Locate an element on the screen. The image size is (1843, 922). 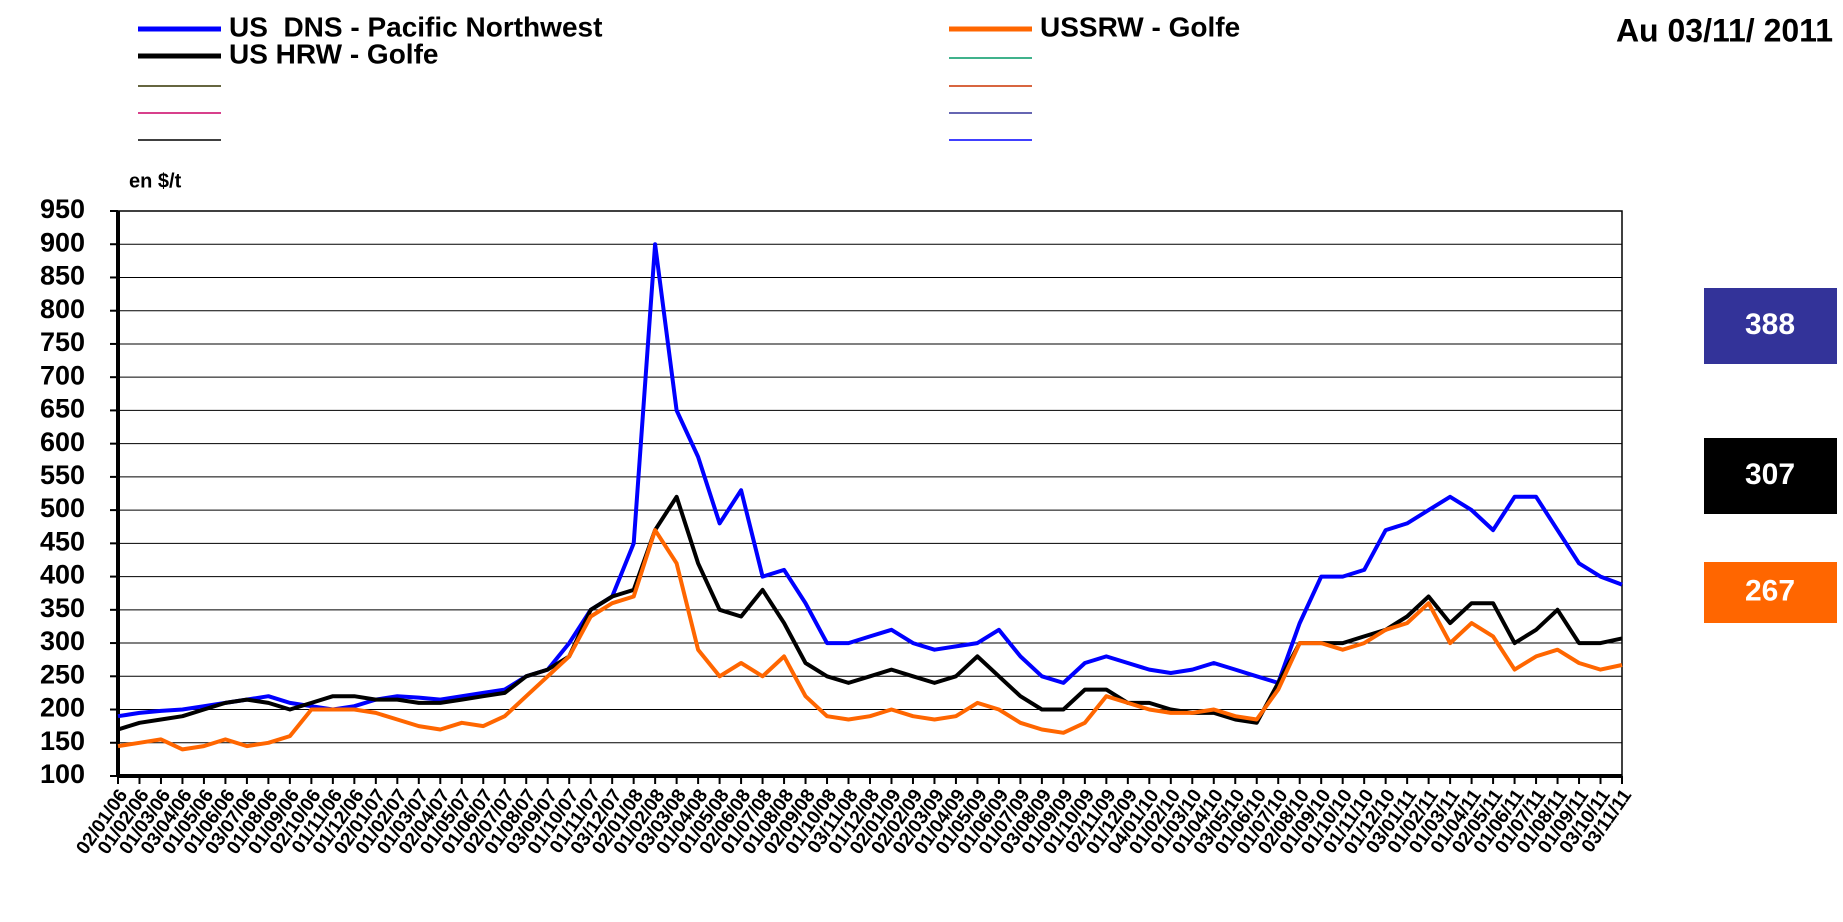
y-tick-label: 600 is located at coordinates (62, 442).